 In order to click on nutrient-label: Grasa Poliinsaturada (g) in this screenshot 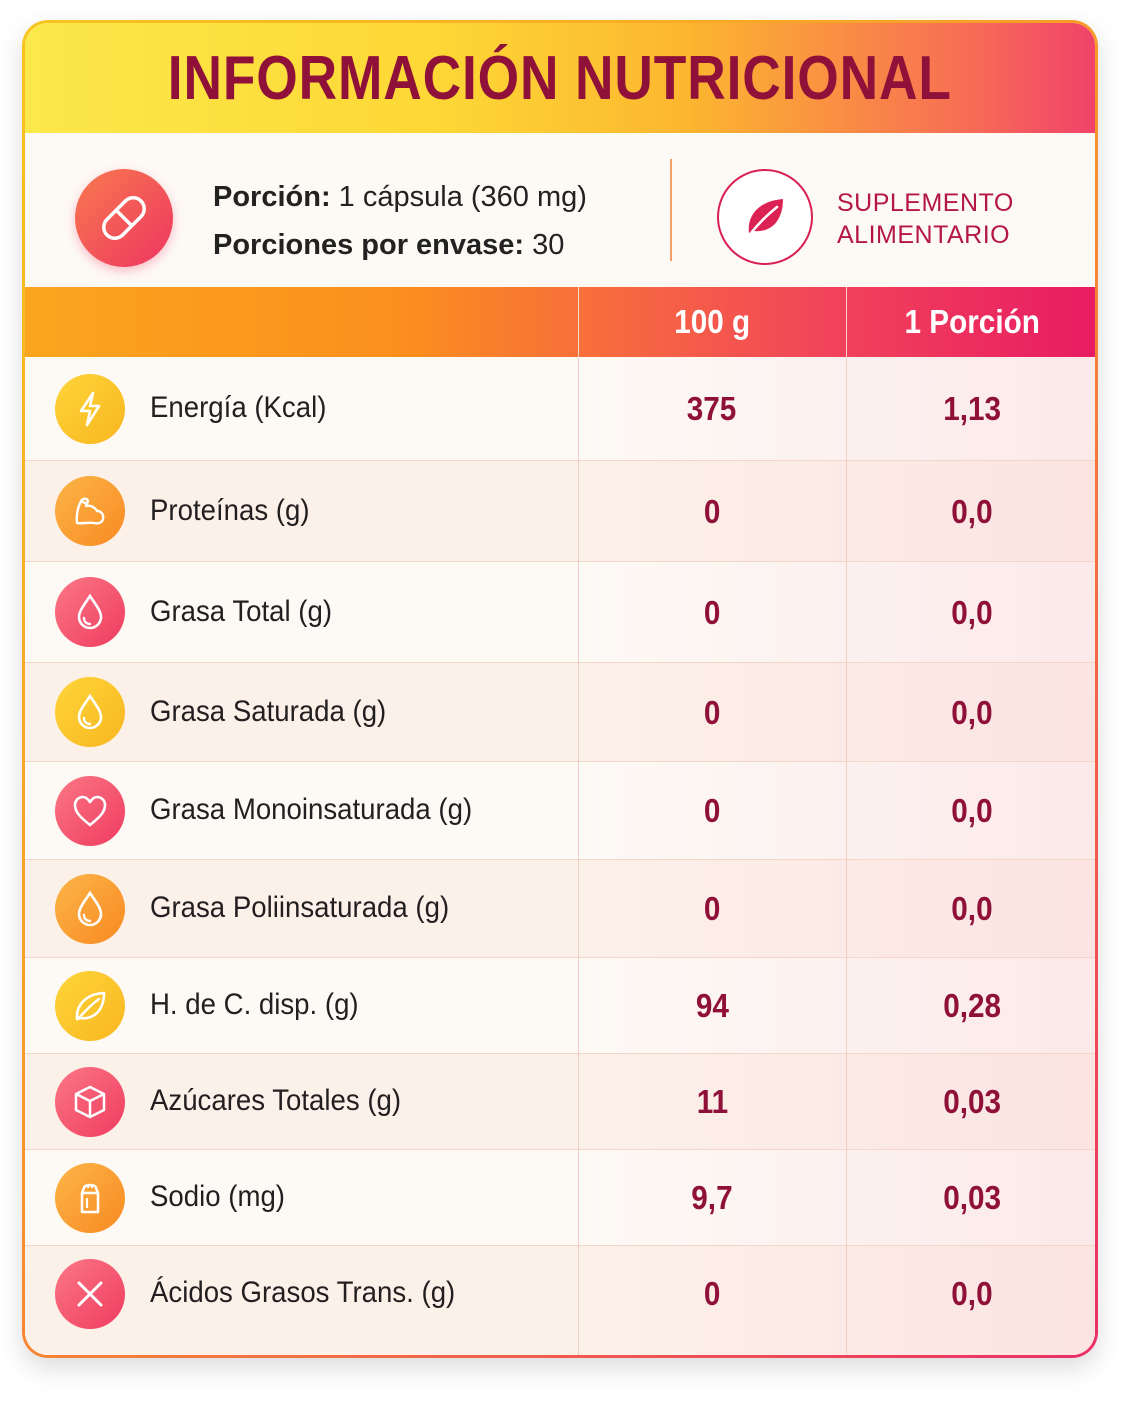, I will do `click(312, 908)`.